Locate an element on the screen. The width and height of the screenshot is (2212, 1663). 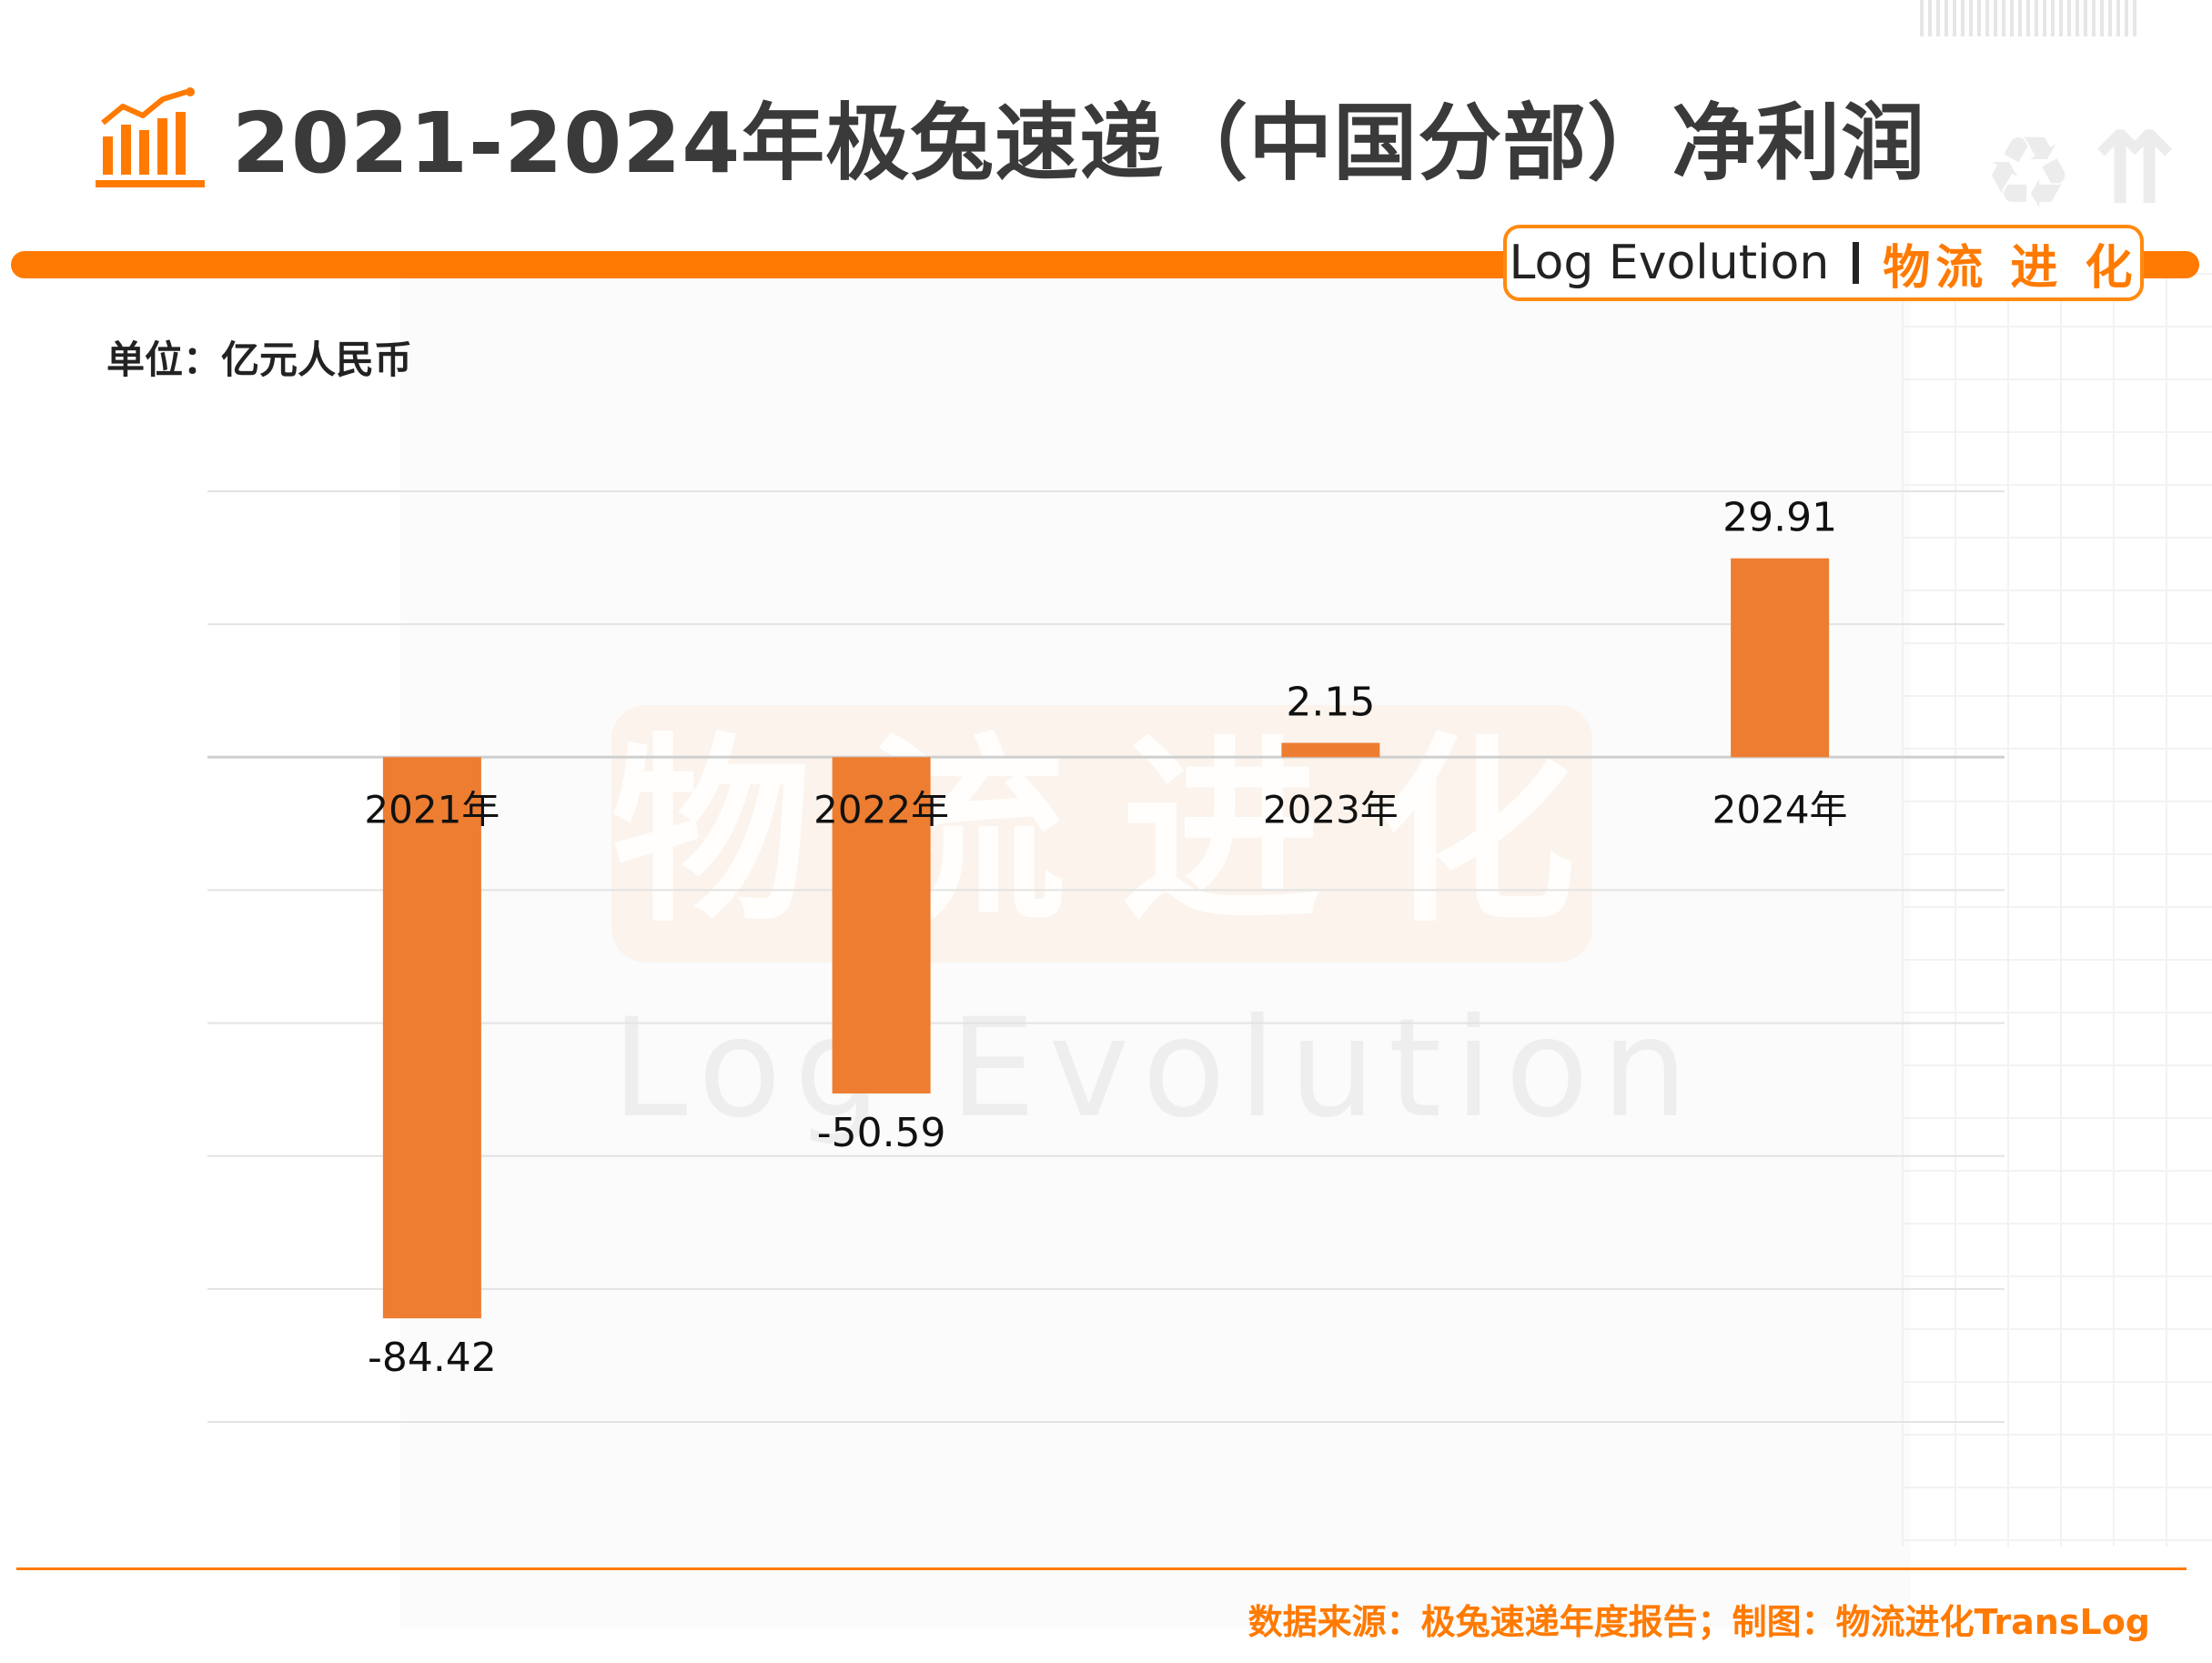
barcode-decoration is located at coordinates (2029, 18).